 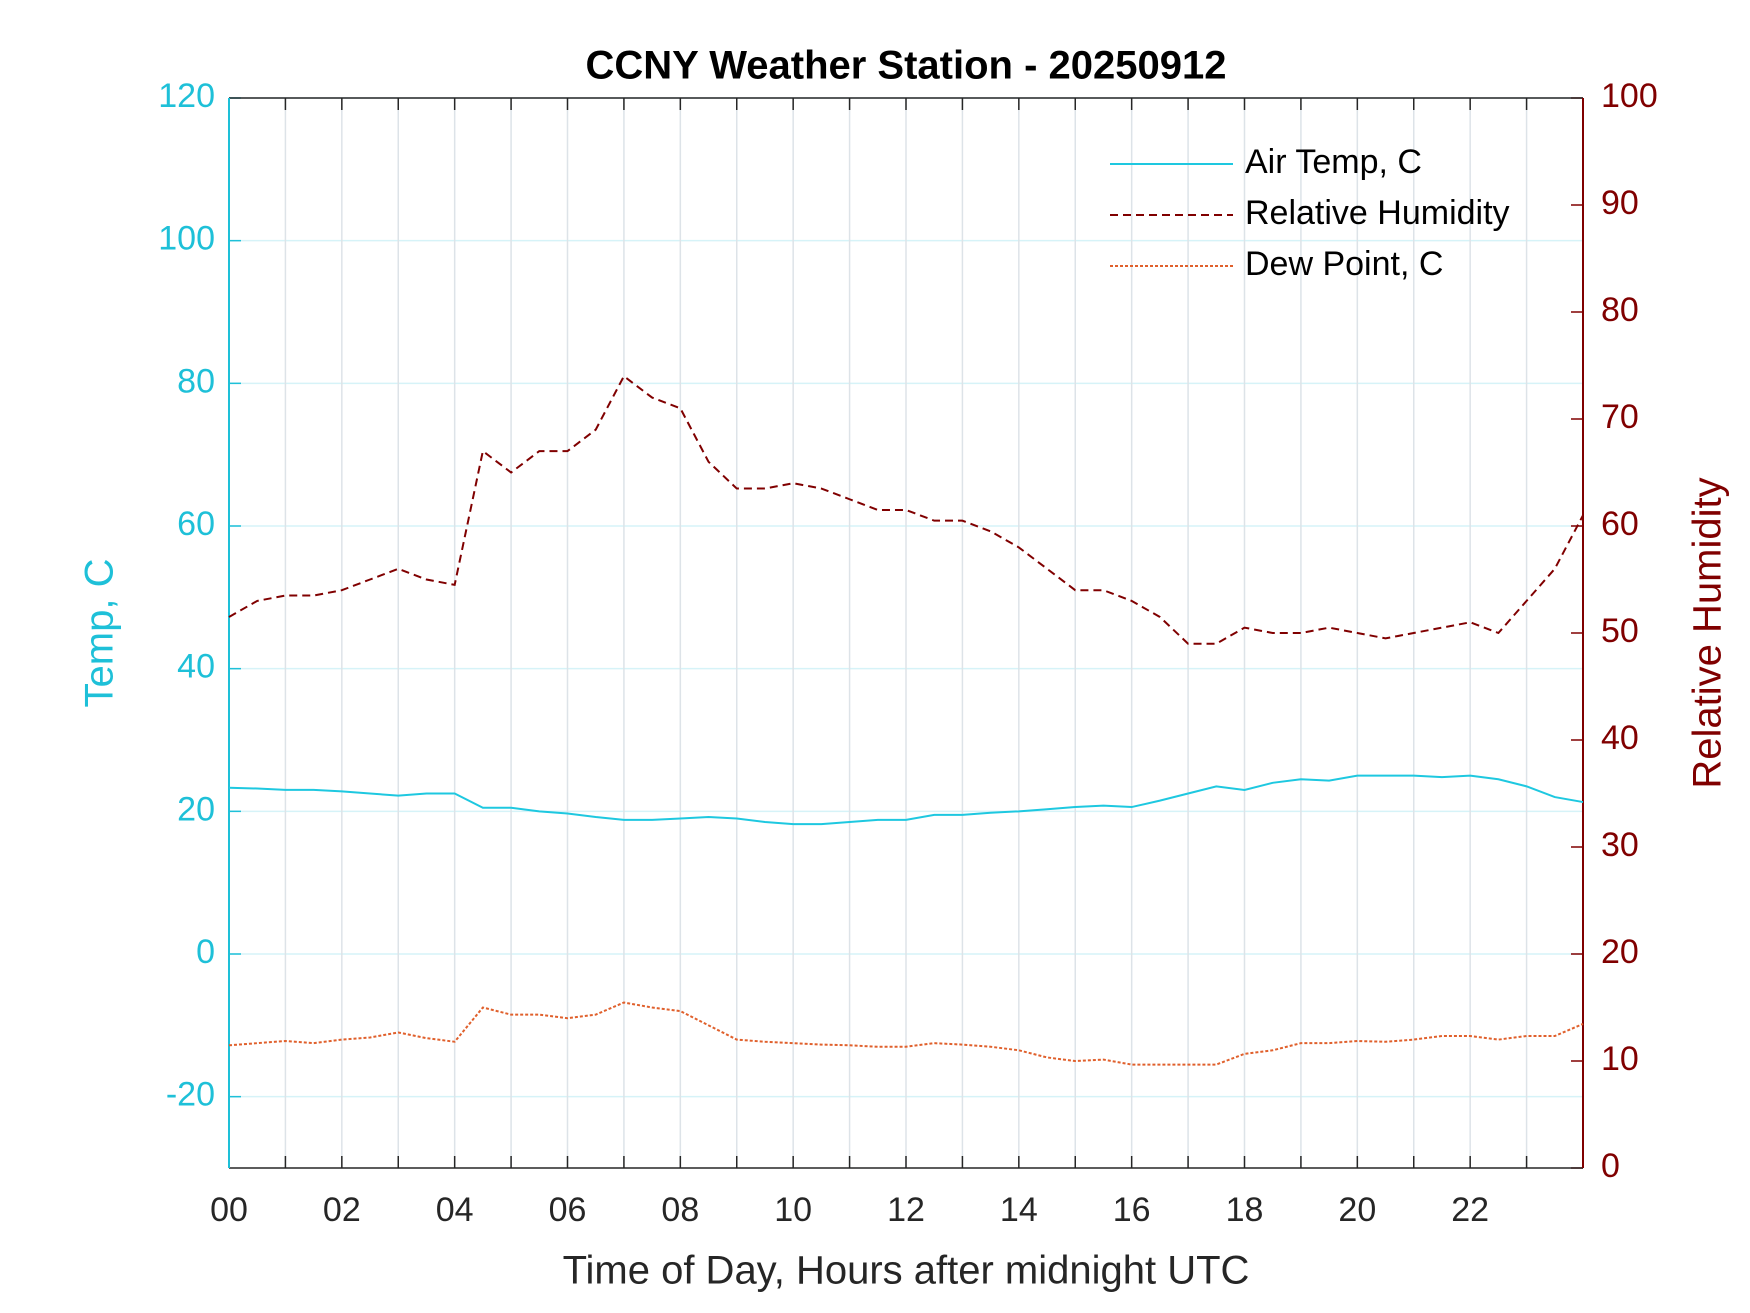 I want to click on y2-tick-label: 60, so click(x=1620, y=524).